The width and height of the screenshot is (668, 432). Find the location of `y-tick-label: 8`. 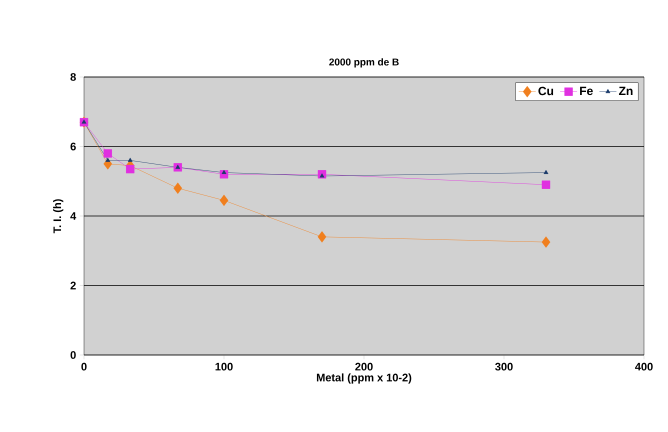

y-tick-label: 8 is located at coordinates (73, 77).